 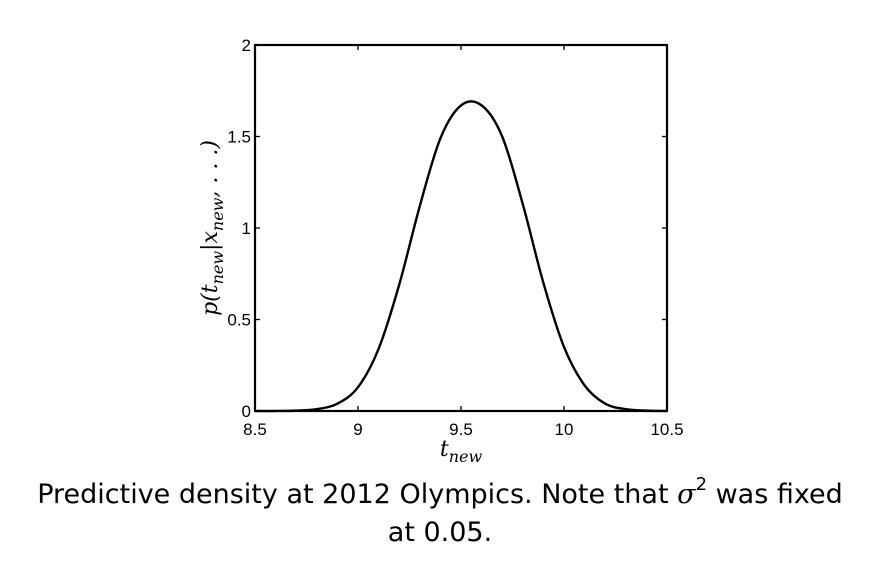 I want to click on caption-text-after: was fixed at 0.05., so click(x=615, y=513).